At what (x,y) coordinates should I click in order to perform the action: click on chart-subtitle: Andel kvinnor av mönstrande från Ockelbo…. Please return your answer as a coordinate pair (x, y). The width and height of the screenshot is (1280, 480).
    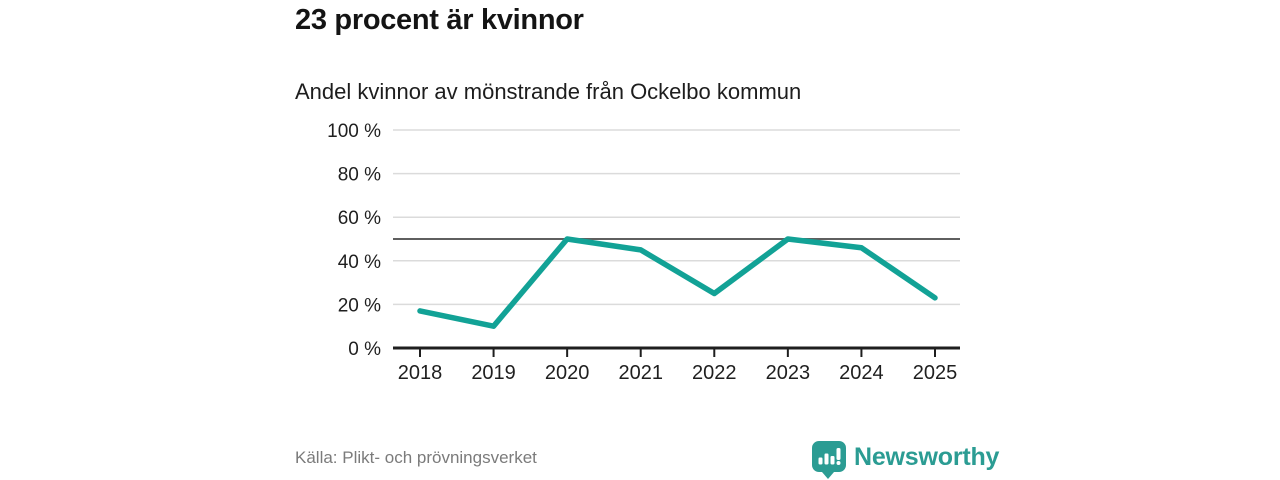
    Looking at the image, I should click on (548, 91).